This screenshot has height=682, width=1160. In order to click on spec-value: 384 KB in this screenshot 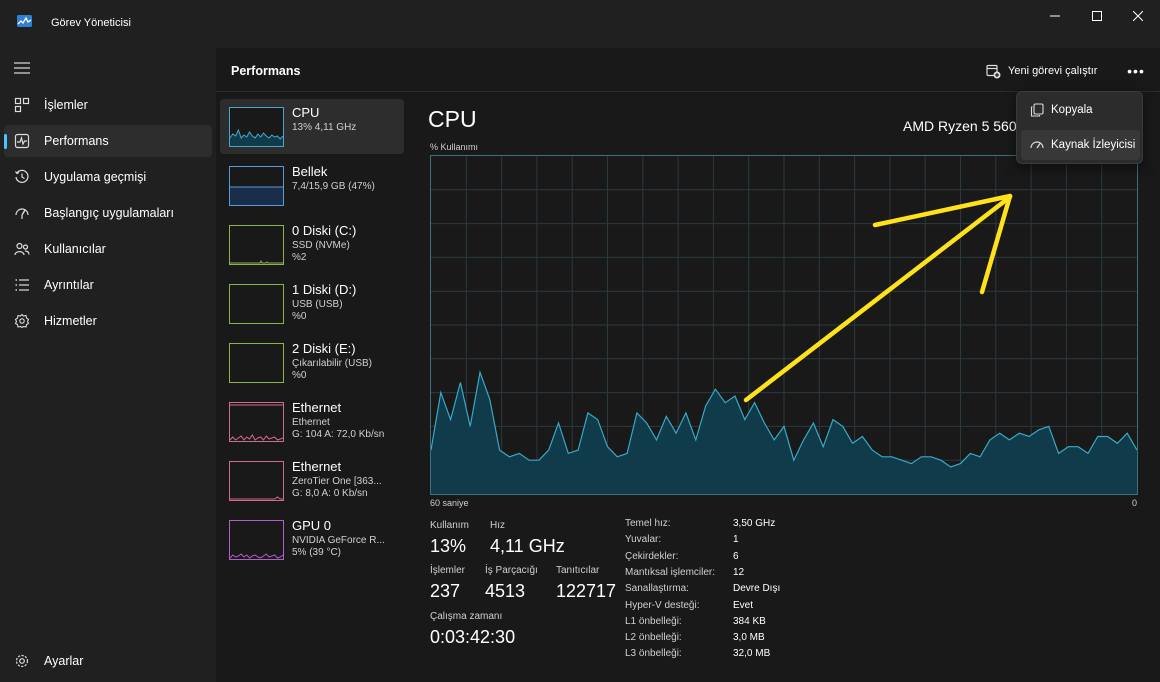, I will do `click(749, 621)`.